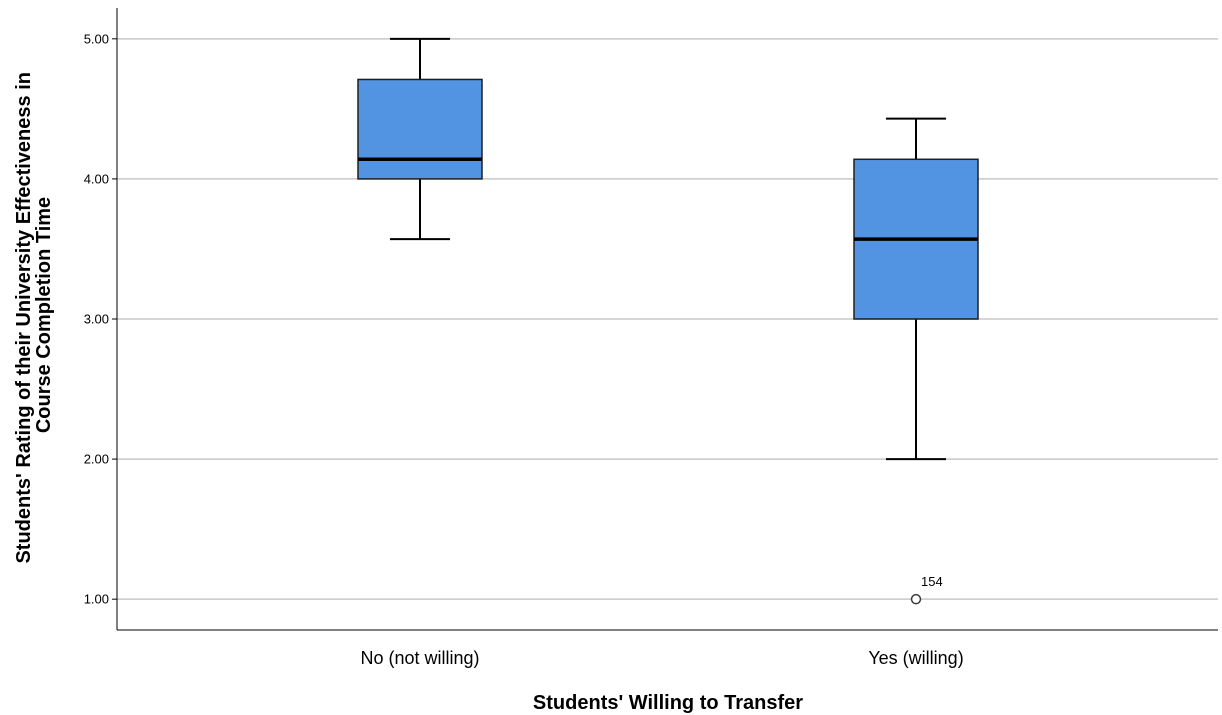  I want to click on x-category-label: Yes (willing), so click(915, 658).